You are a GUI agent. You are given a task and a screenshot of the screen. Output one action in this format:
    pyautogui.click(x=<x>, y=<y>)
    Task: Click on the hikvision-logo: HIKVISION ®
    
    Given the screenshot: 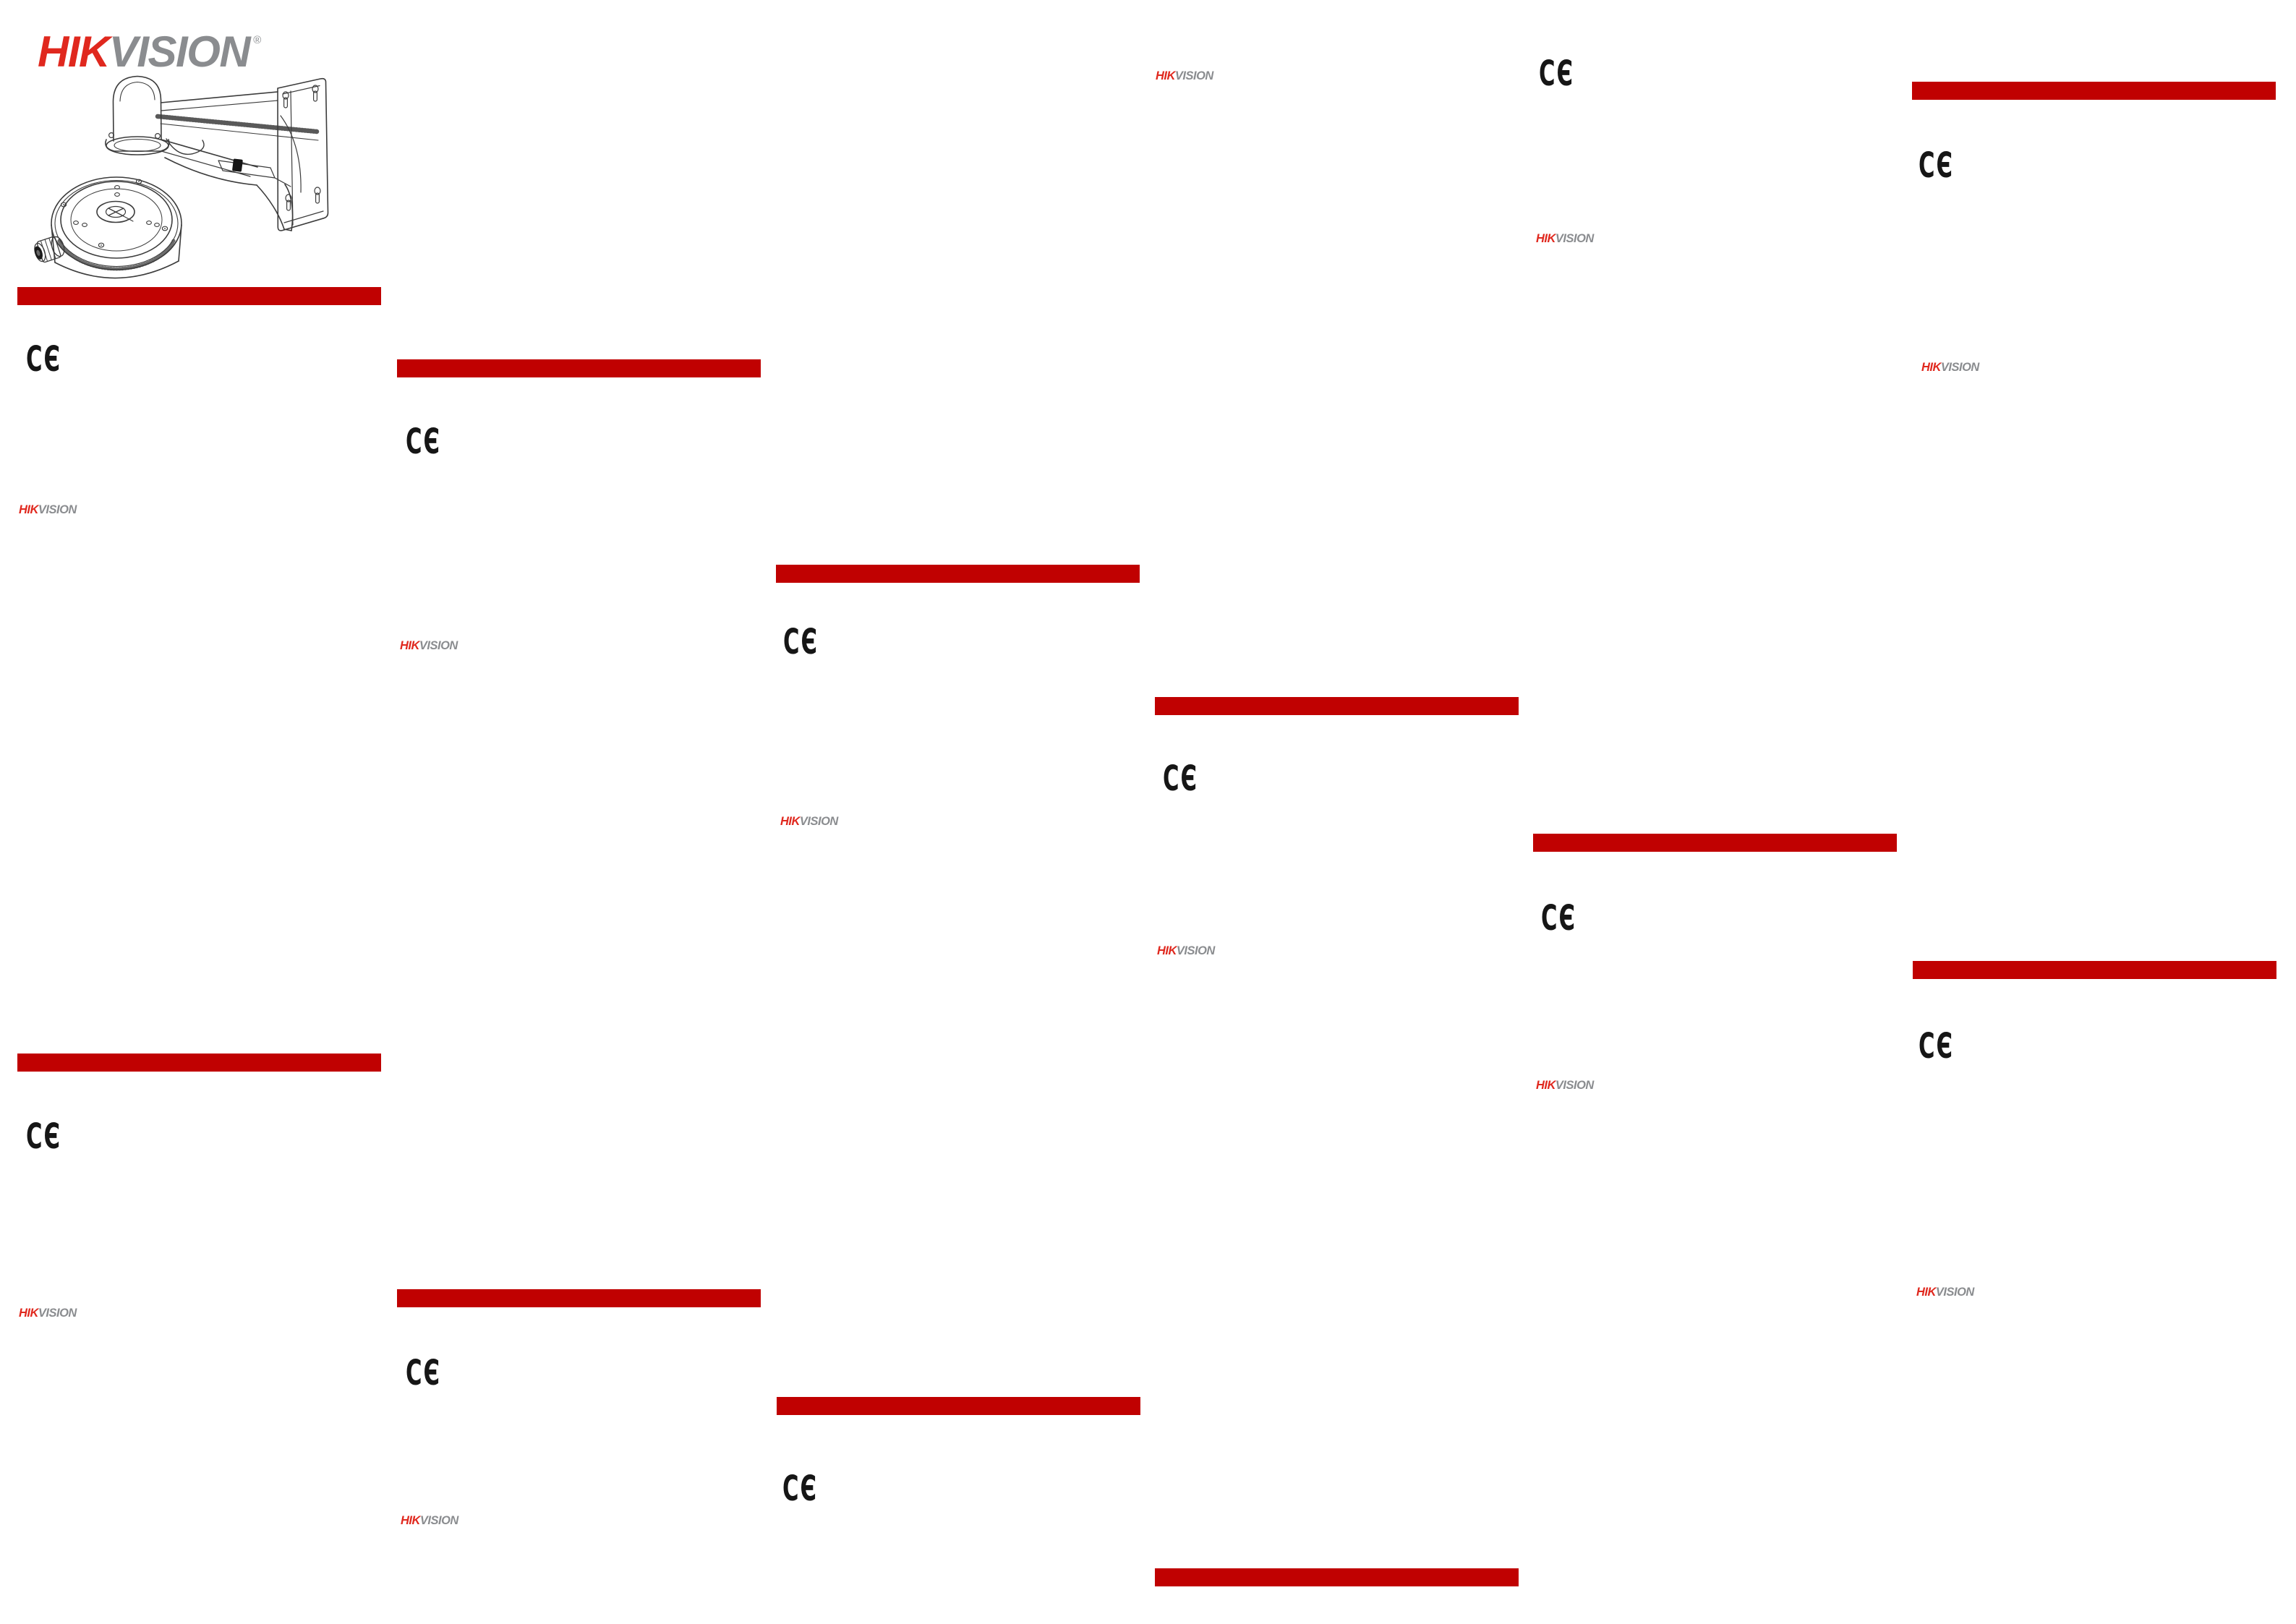 What is the action you would take?
    pyautogui.click(x=149, y=51)
    